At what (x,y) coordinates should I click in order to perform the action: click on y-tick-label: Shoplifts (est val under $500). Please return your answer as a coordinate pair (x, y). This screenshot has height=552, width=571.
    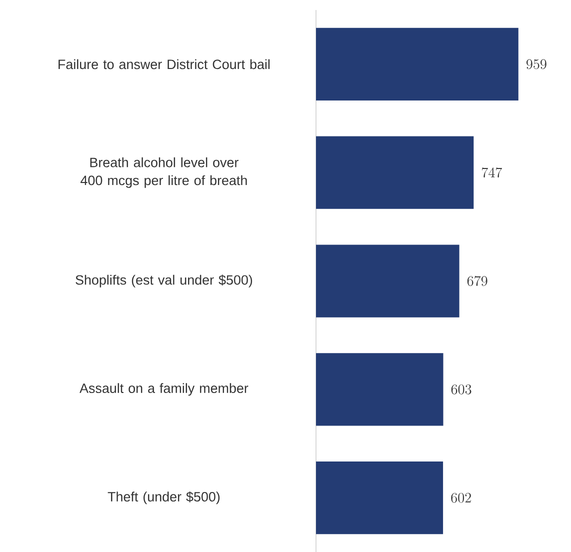
    Looking at the image, I should click on (164, 281).